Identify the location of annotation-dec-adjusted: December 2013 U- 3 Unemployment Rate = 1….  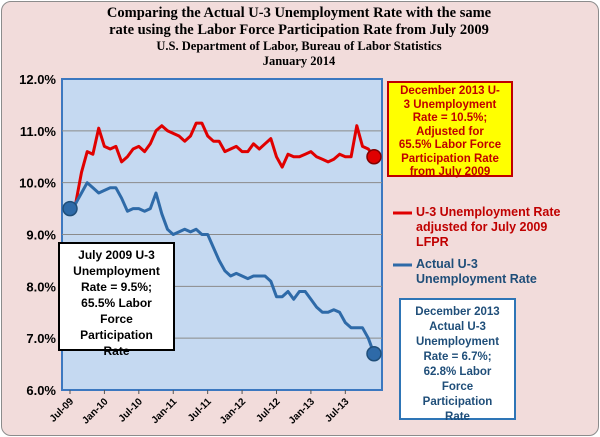
(450, 129).